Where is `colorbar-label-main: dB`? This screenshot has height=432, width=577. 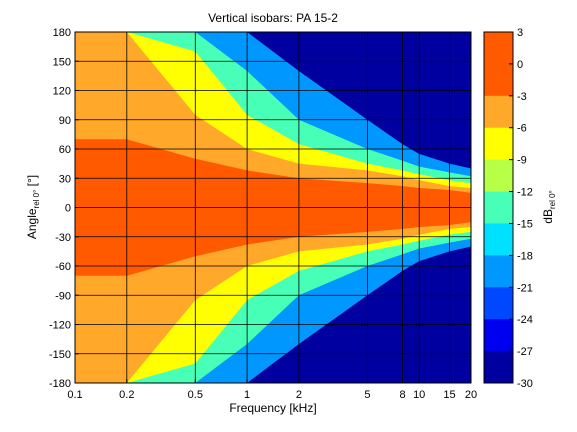 colorbar-label-main: dB is located at coordinates (548, 216).